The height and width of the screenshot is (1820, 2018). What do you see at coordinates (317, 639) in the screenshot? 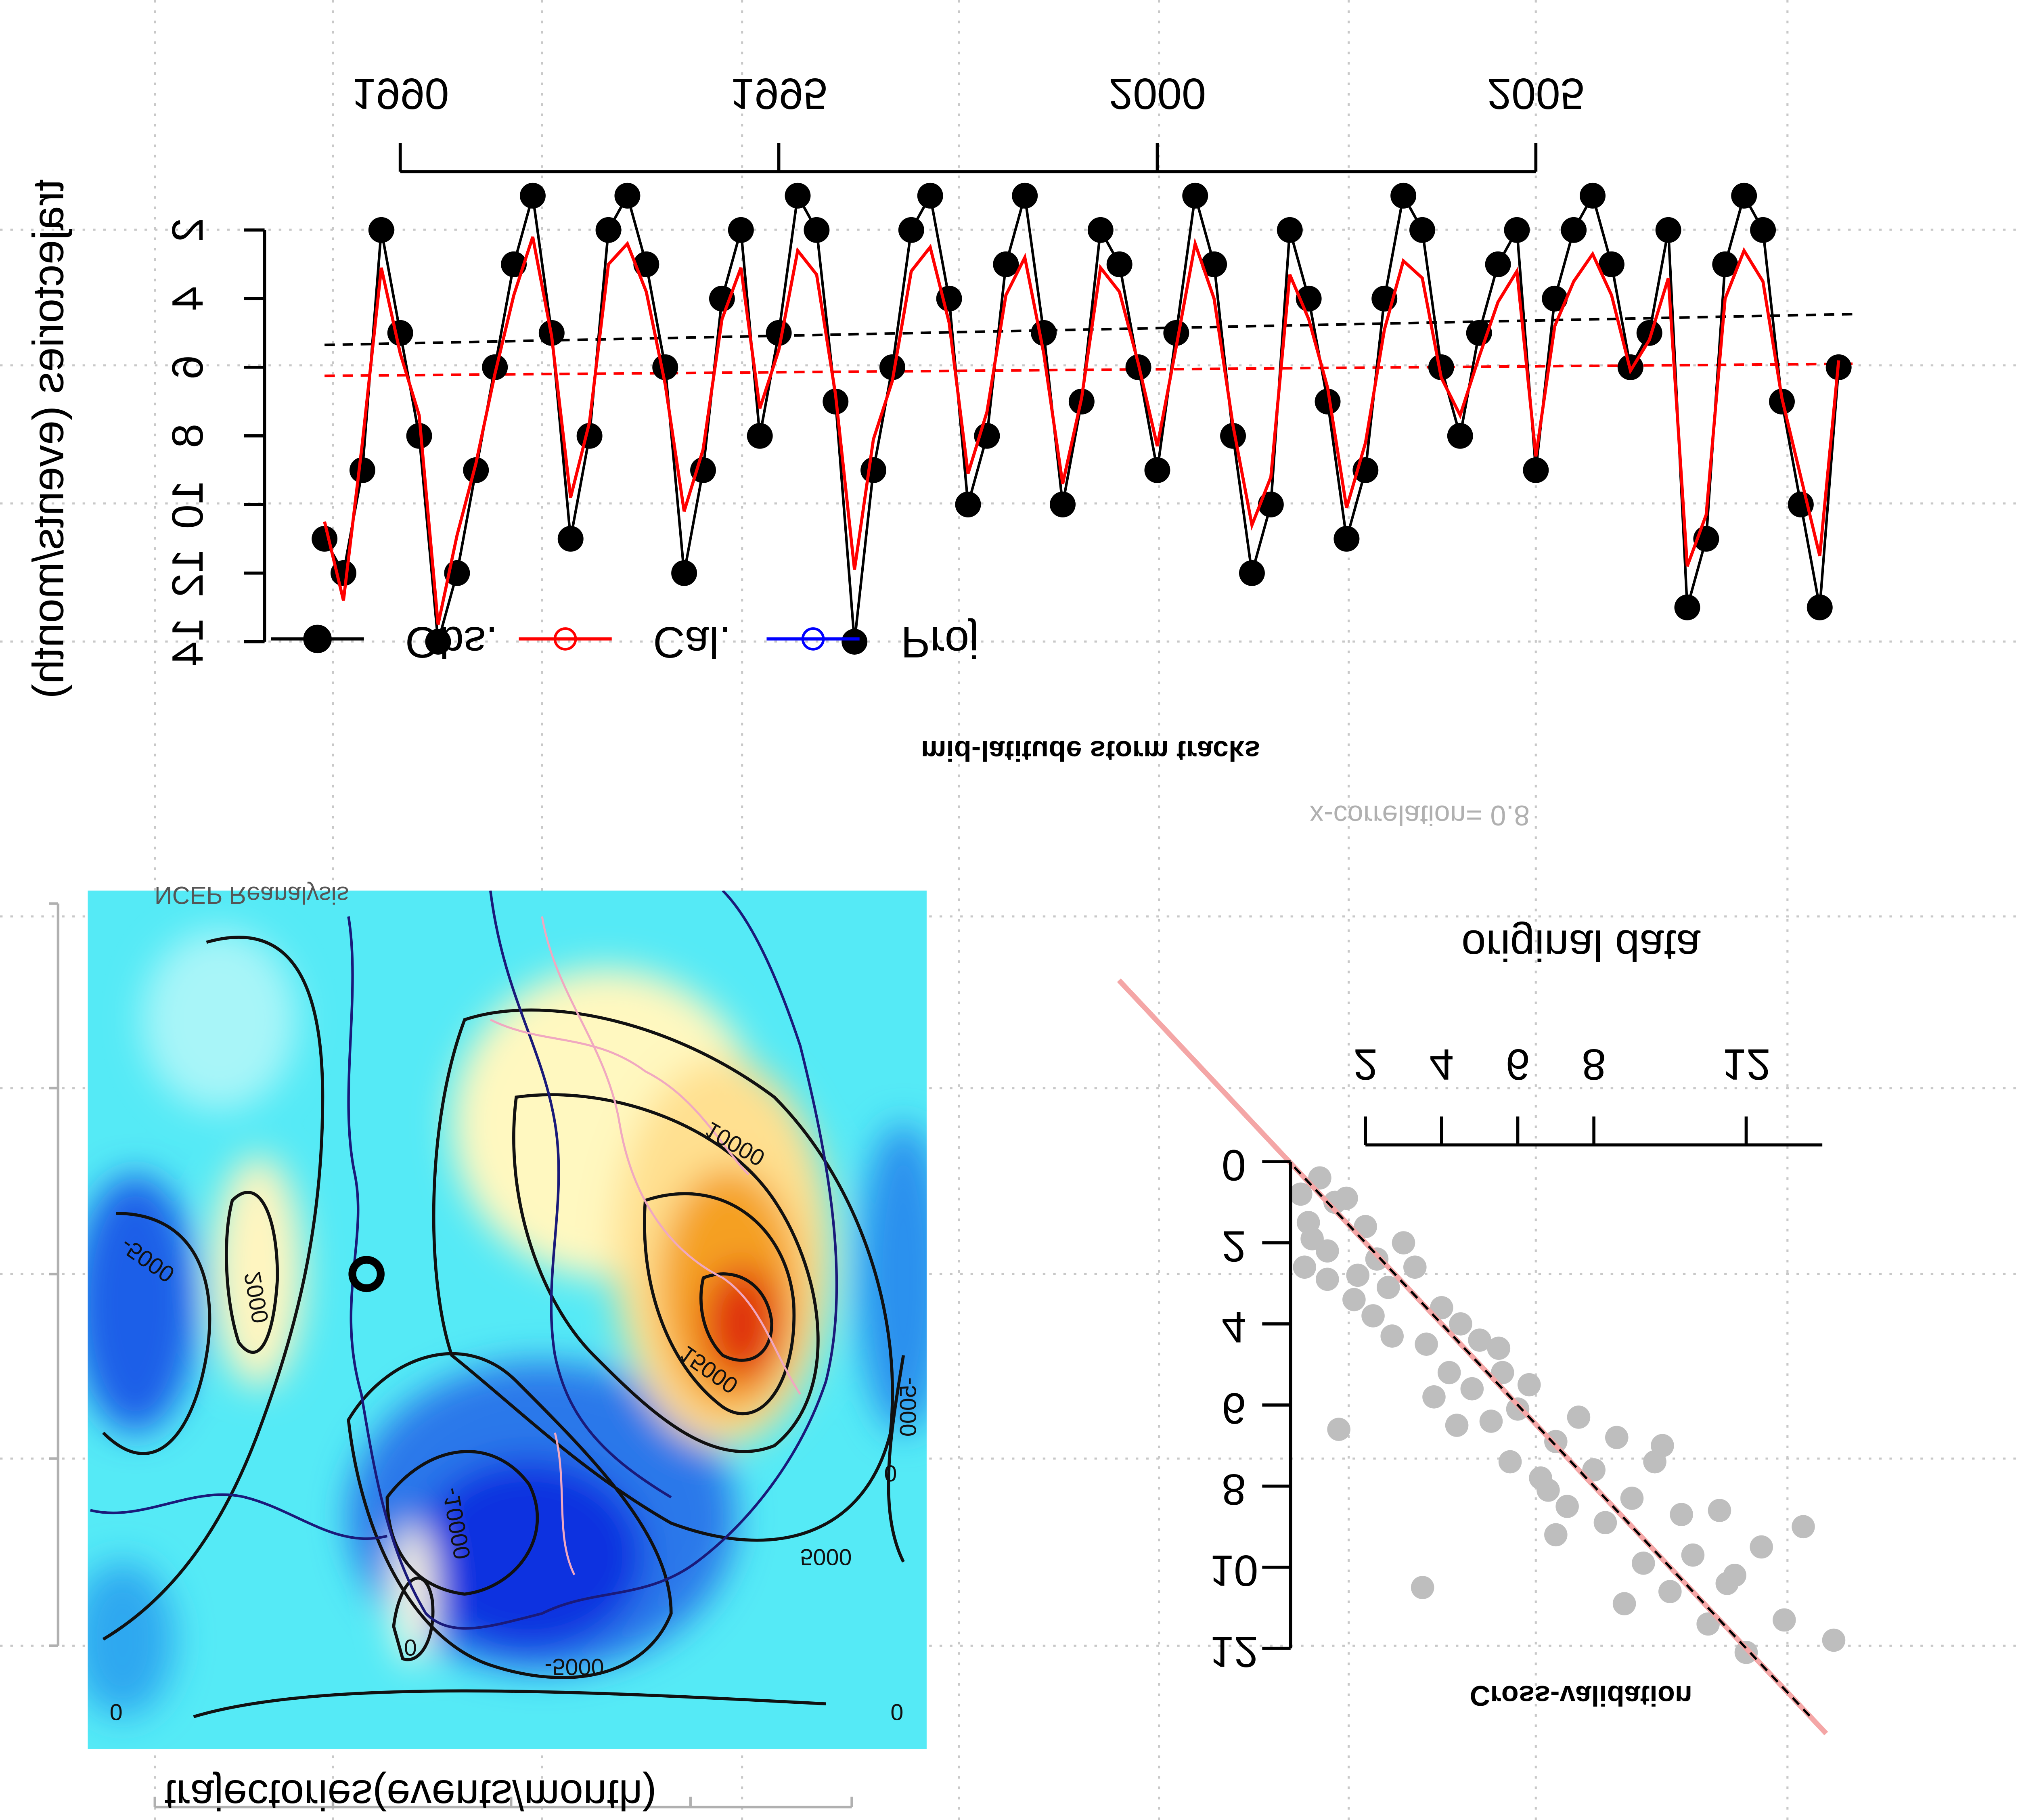
I see `legend-marker` at bounding box center [317, 639].